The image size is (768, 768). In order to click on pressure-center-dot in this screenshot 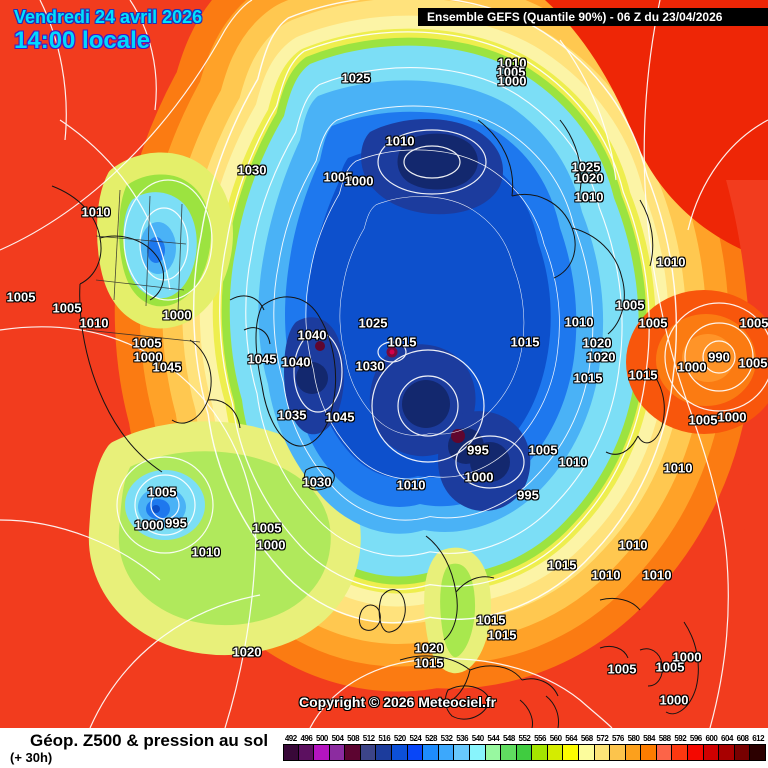, I will do `click(392, 352)`.